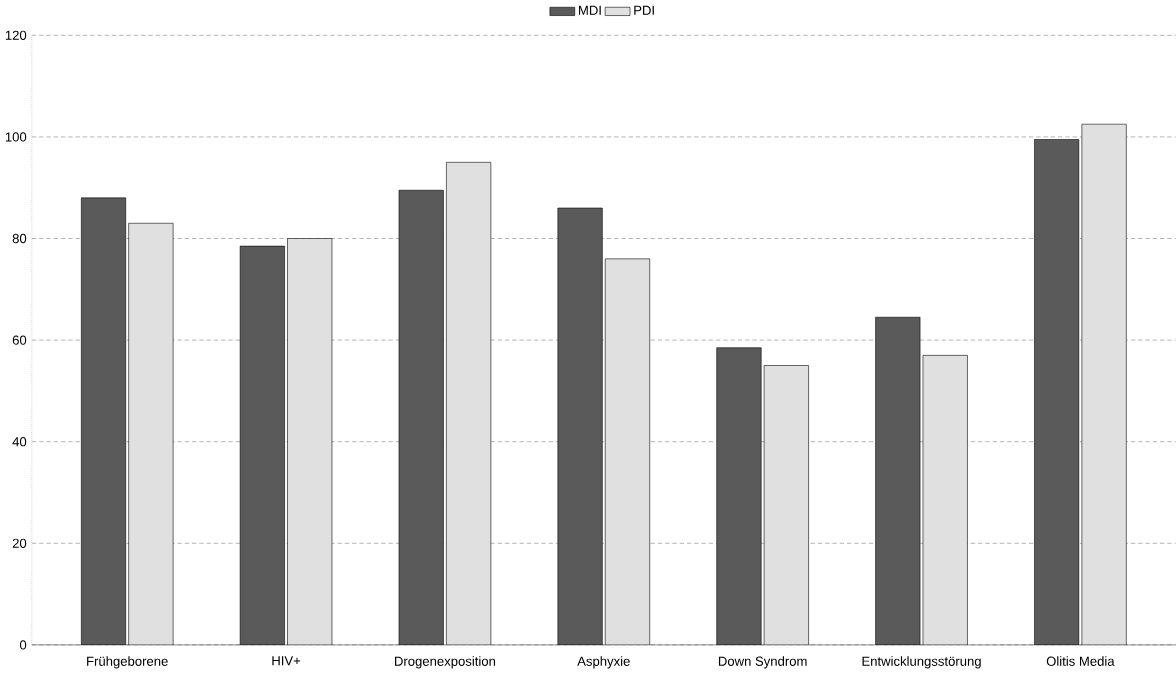 This screenshot has height=673, width=1176. Describe the element at coordinates (19, 441) in the screenshot. I see `y-tick-label: 40` at that location.